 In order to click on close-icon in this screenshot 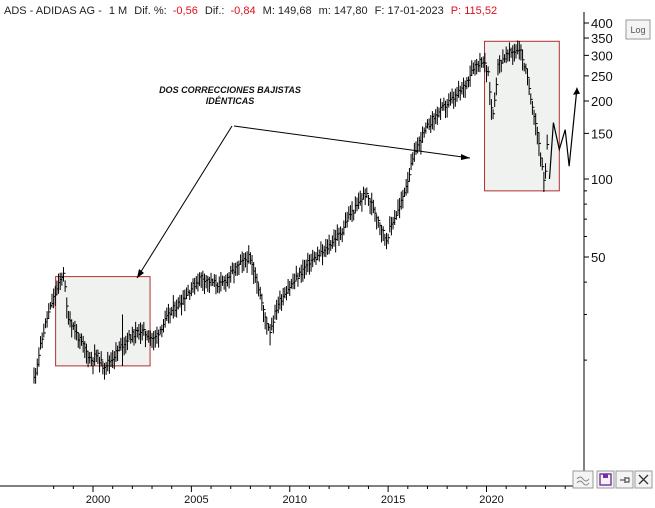, I will do `click(643, 479)`.